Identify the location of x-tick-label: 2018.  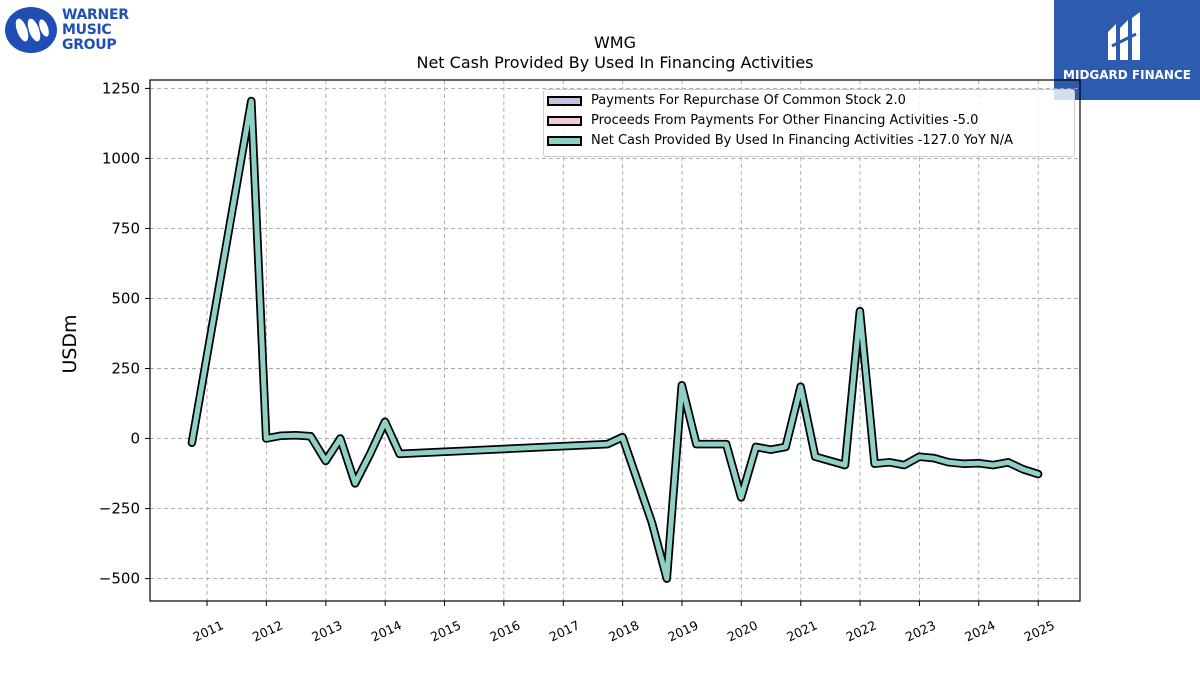
(623, 630).